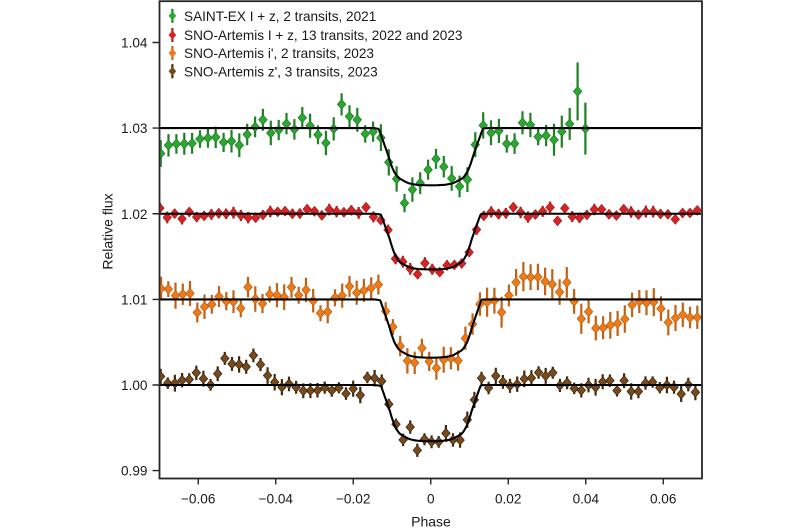 This screenshot has height=530, width=800. What do you see at coordinates (134, 214) in the screenshot?
I see `svg-text: 1.02` at bounding box center [134, 214].